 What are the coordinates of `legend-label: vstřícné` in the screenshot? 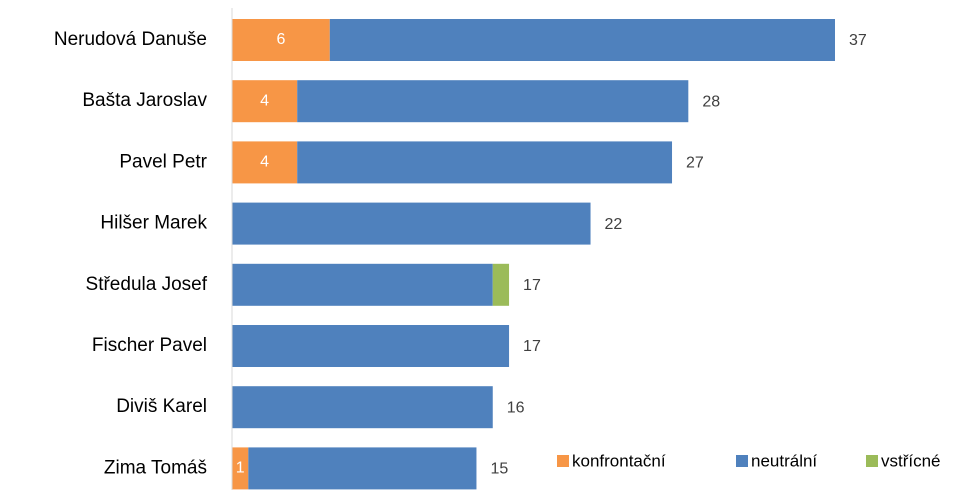 It's located at (911, 460).